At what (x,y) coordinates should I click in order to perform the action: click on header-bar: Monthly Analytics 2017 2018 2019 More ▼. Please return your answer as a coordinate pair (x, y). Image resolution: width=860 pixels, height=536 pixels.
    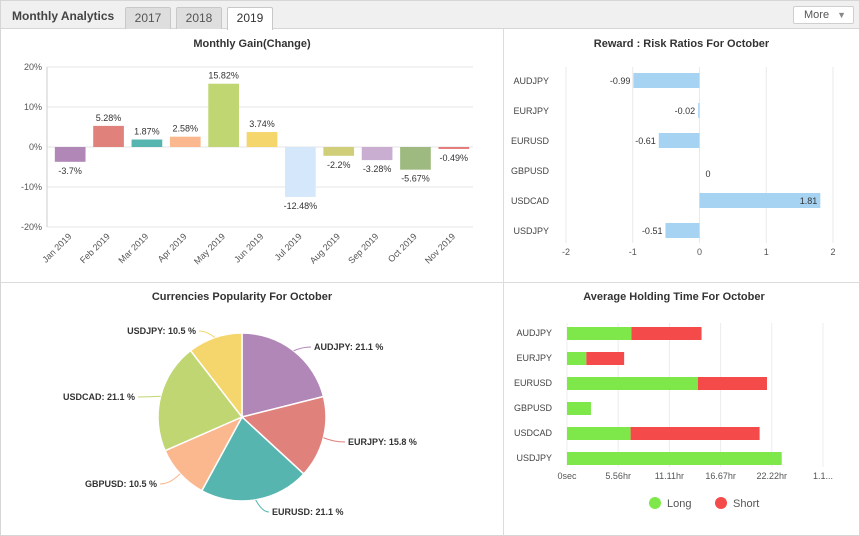
    Looking at the image, I should click on (430, 15).